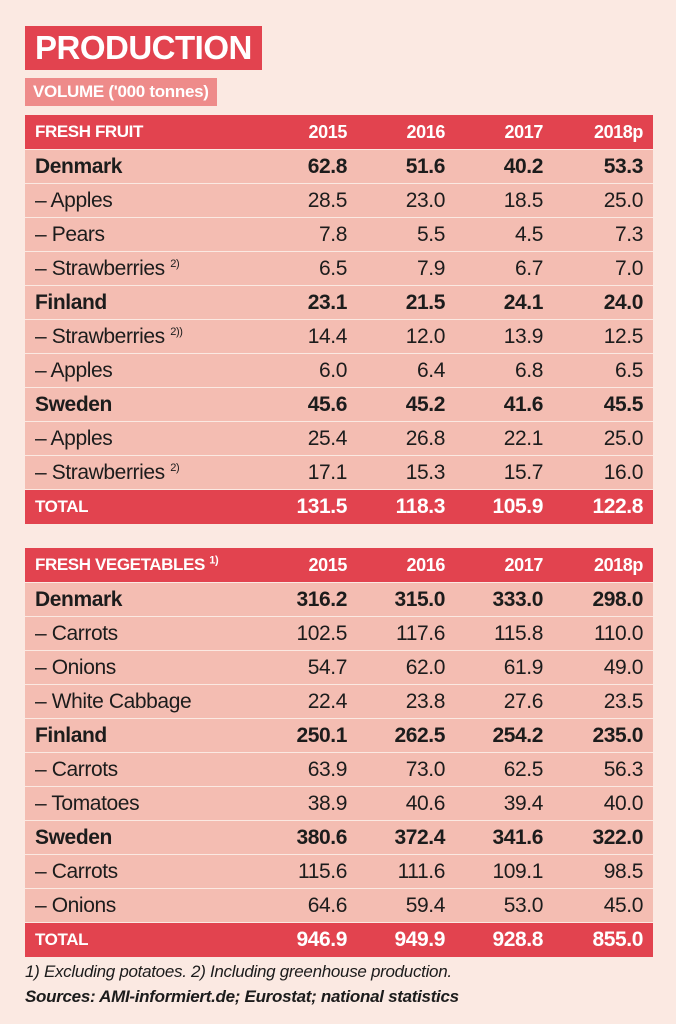  Describe the element at coordinates (406, 166) in the screenshot. I see `value-cell: 51.6` at that location.